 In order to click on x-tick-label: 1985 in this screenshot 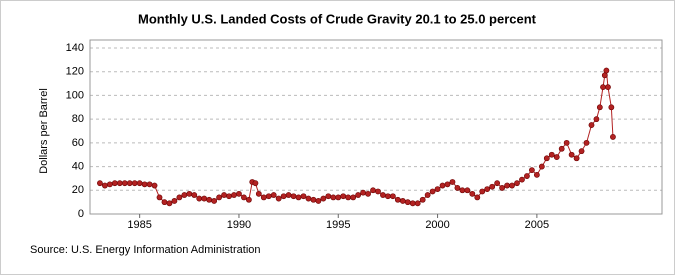, I will do `click(139, 225)`.